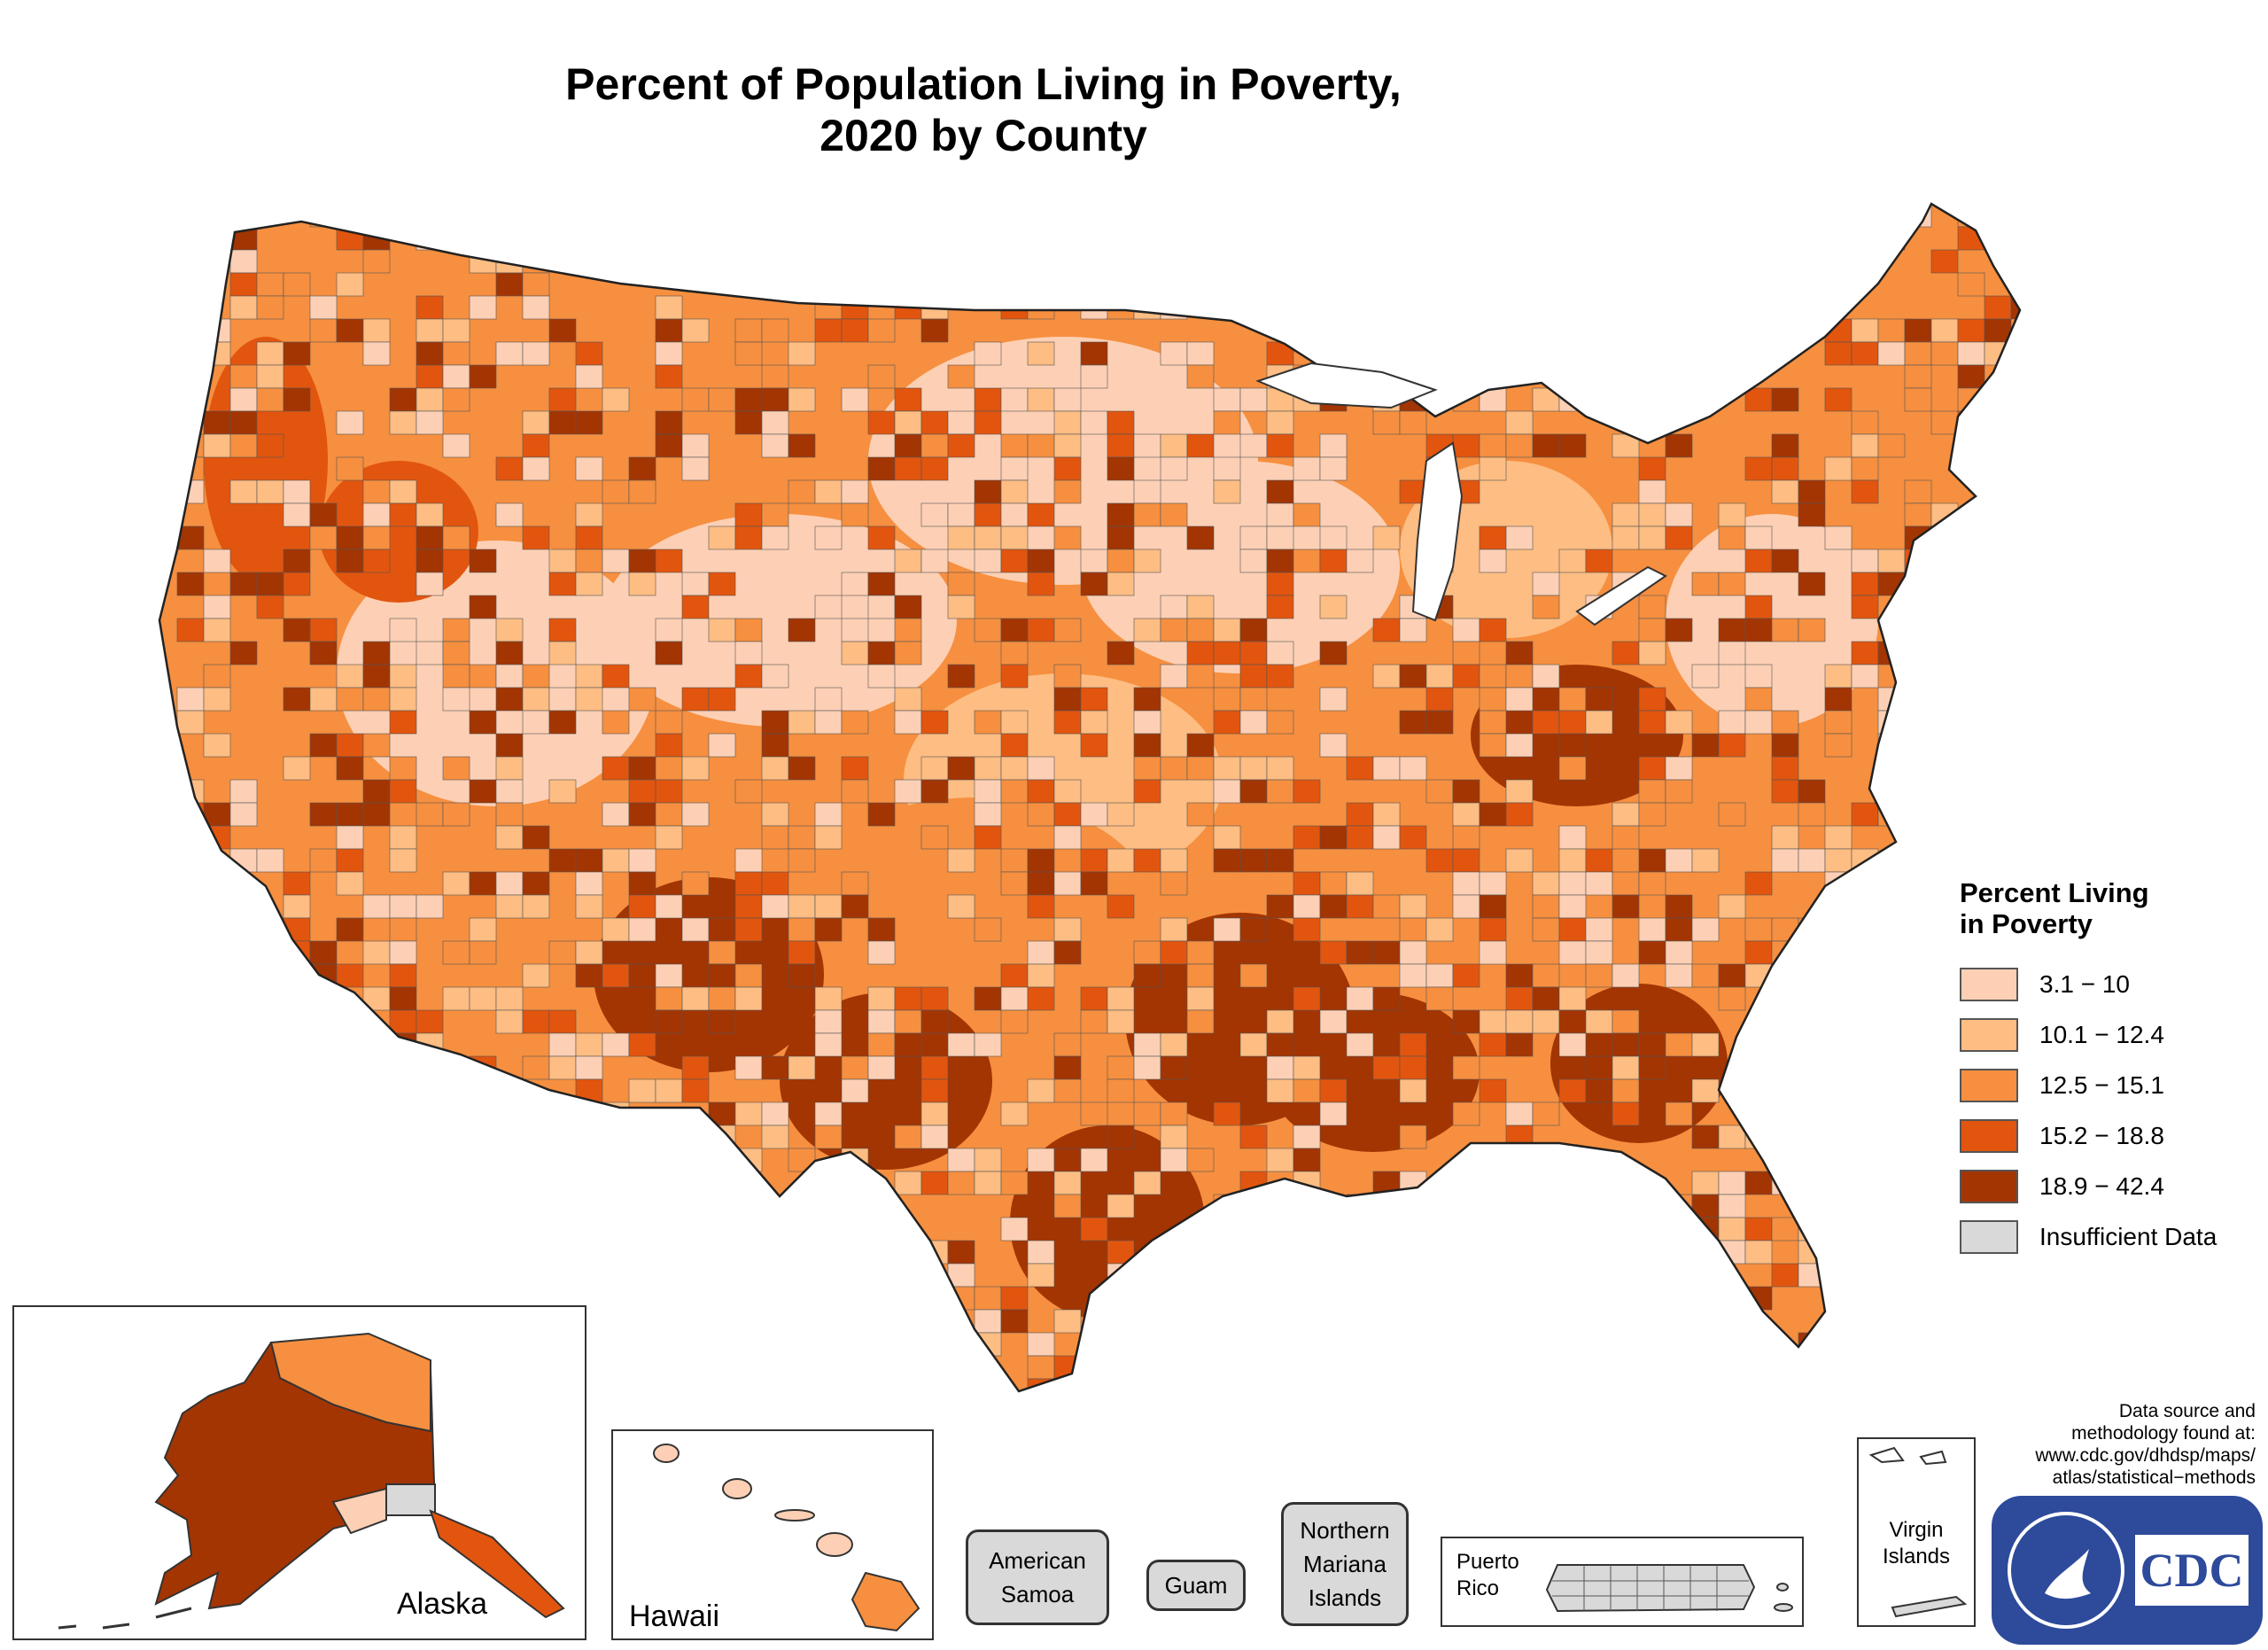 The image size is (2268, 1650). What do you see at coordinates (2154, 1477) in the screenshot?
I see `data-source-line4: atlas/statistical−methods` at bounding box center [2154, 1477].